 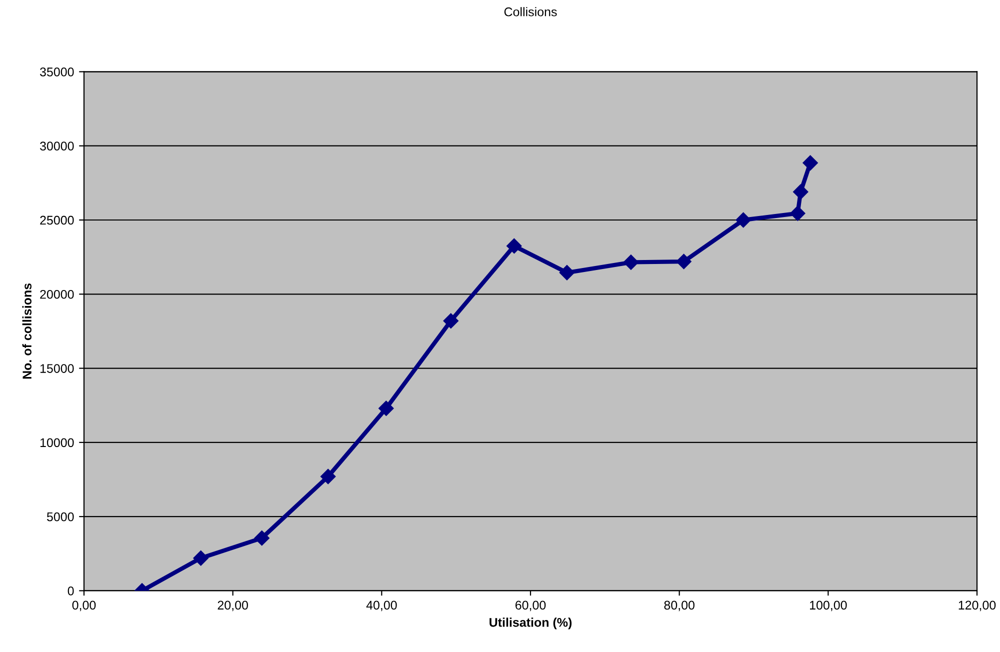 I want to click on x-tick-label: 60,00, so click(x=530, y=606).